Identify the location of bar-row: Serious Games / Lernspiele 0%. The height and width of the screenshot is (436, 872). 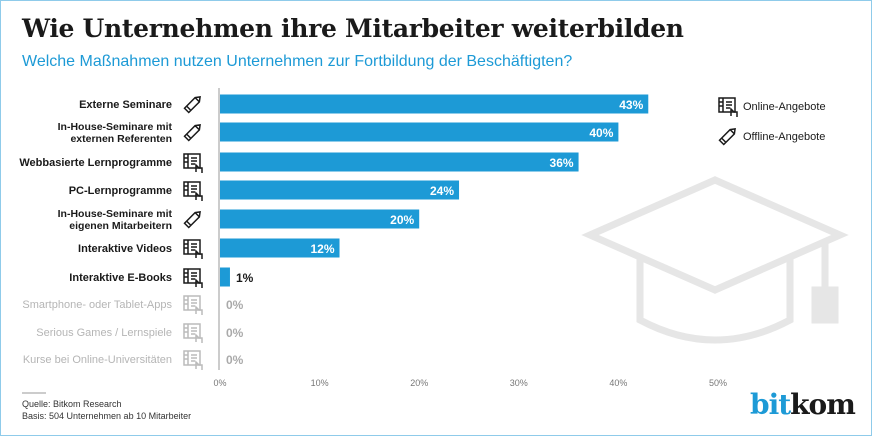
(140, 333).